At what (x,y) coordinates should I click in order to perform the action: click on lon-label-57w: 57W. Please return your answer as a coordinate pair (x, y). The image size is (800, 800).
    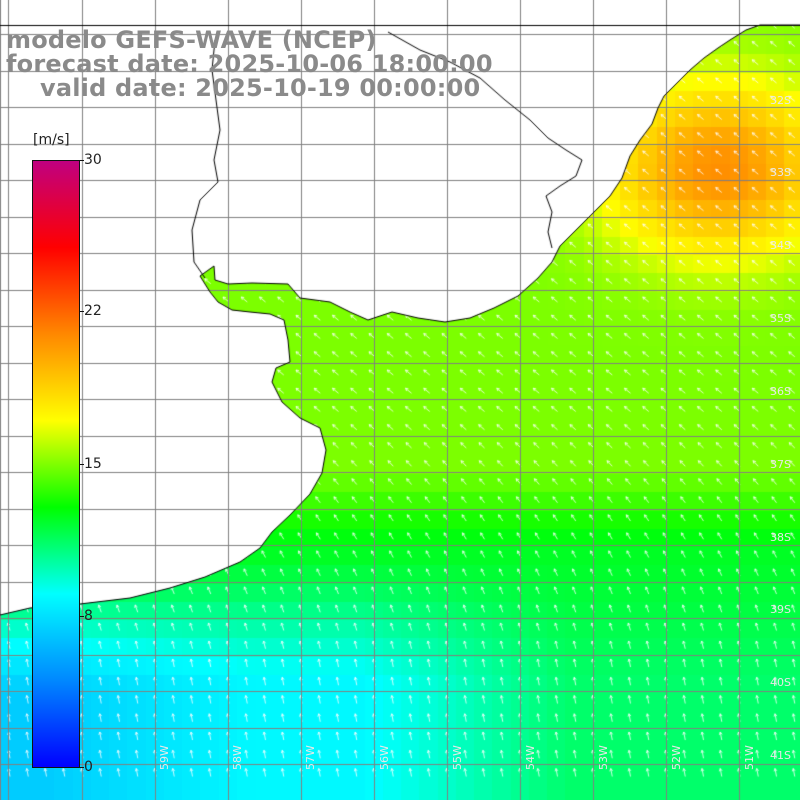
    Looking at the image, I should click on (310, 757).